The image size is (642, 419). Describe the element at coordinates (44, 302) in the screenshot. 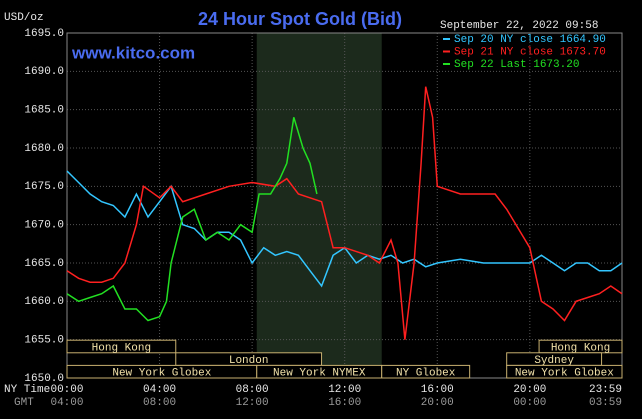

I see `y-tick-label: 1660.0` at that location.